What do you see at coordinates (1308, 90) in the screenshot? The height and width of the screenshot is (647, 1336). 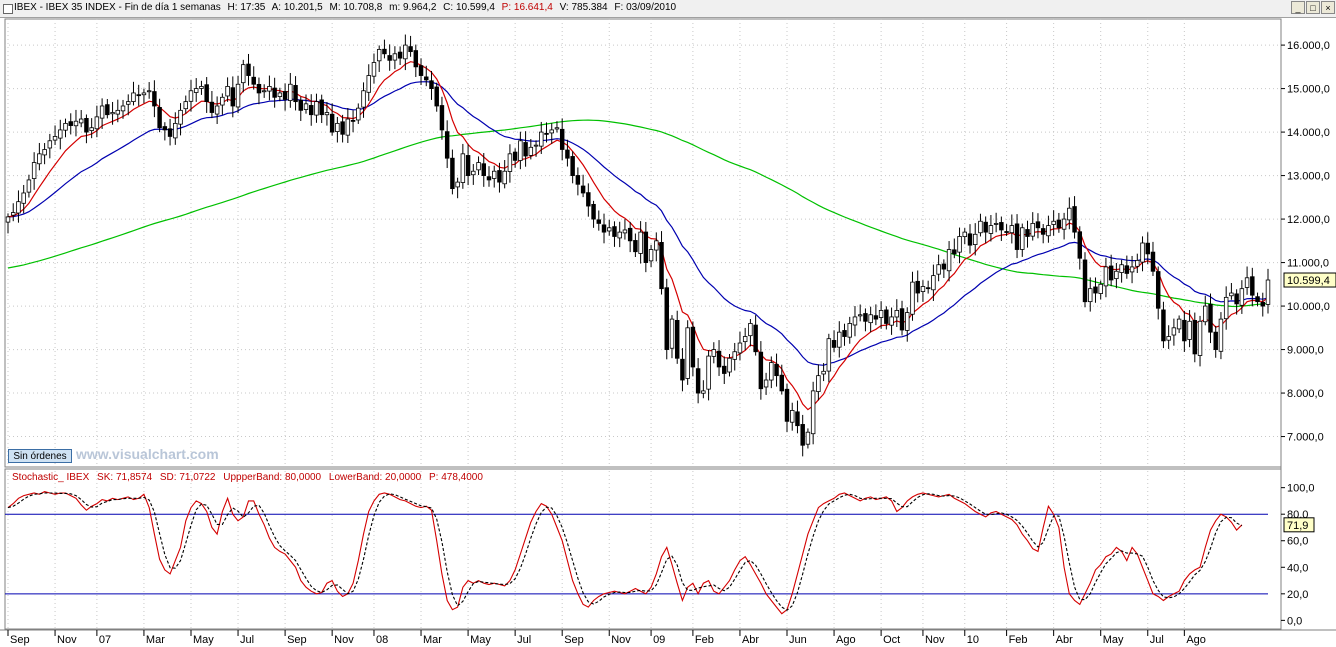 I see `price-tick-label: 15.000,0` at bounding box center [1308, 90].